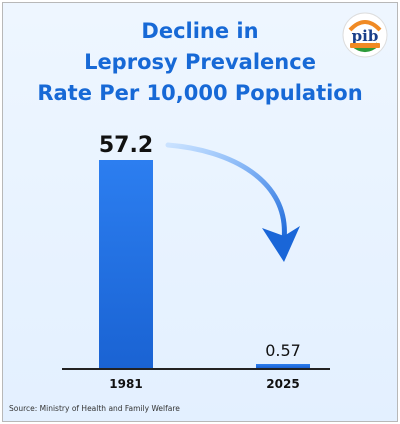  I want to click on title-line-3: Rate Per 10,000 Population, so click(200, 93).